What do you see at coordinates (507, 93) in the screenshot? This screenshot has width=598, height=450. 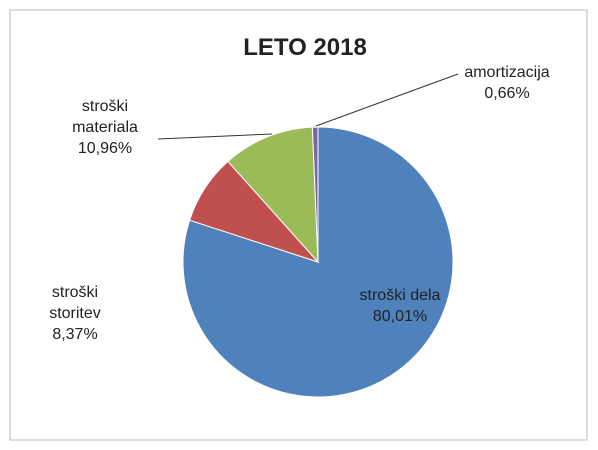 I see `value-label: 0,66%` at bounding box center [507, 93].